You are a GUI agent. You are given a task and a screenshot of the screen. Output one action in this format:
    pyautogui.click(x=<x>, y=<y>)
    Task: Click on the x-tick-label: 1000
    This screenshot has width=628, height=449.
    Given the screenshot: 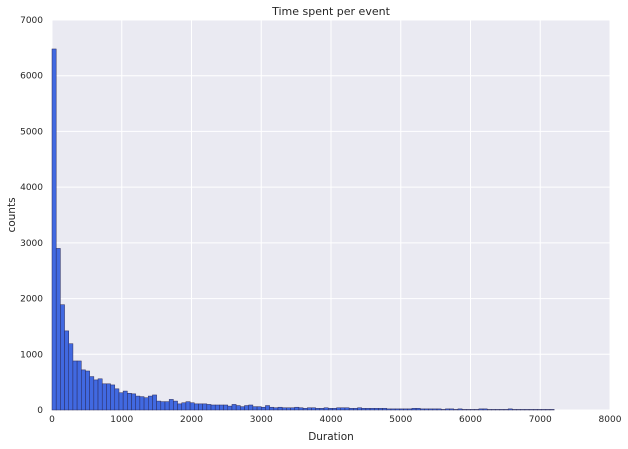 What is the action you would take?
    pyautogui.click(x=121, y=420)
    